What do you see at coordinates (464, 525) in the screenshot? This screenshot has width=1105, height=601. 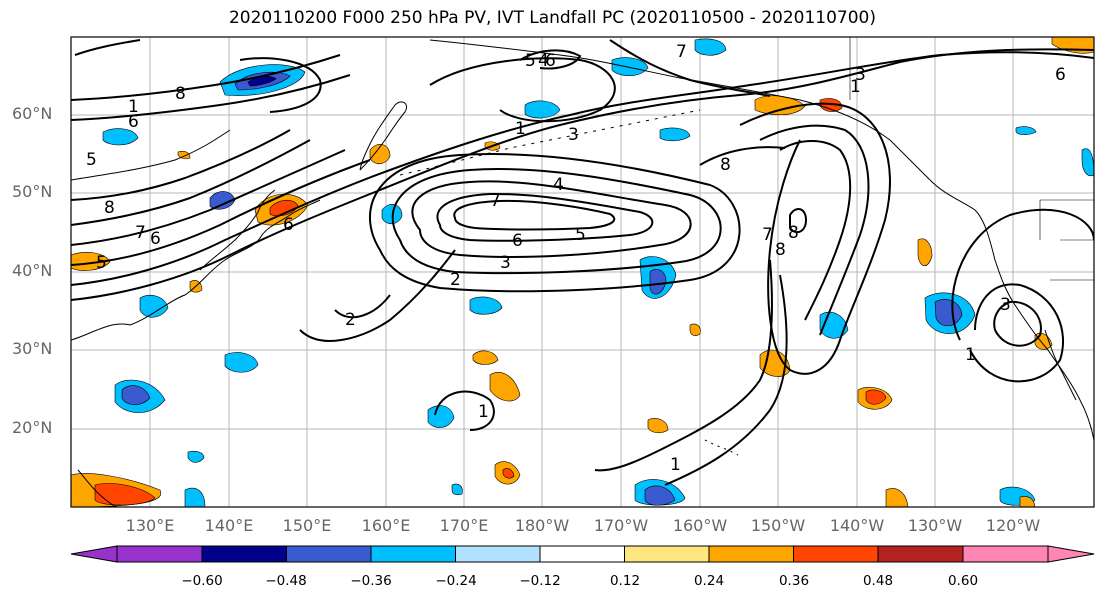 I see `lon-label: 170°E` at bounding box center [464, 525].